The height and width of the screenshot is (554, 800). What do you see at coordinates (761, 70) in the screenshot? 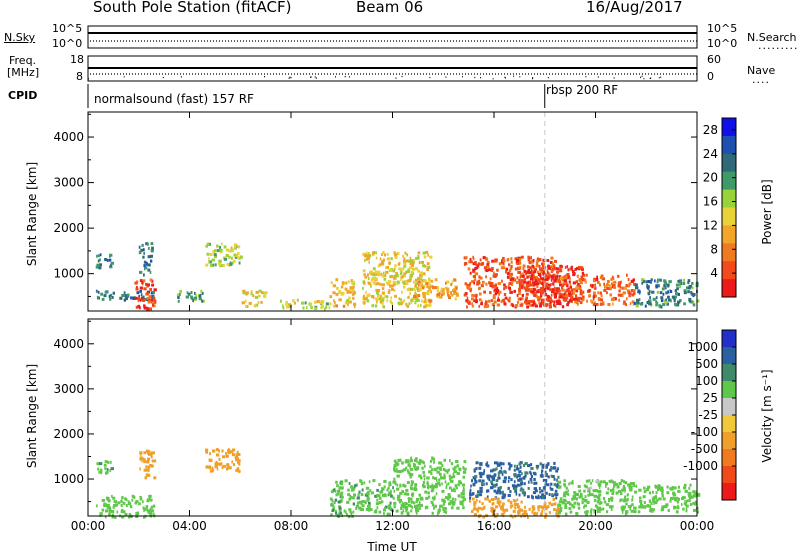
I see `nave-label: Nave` at bounding box center [761, 70].